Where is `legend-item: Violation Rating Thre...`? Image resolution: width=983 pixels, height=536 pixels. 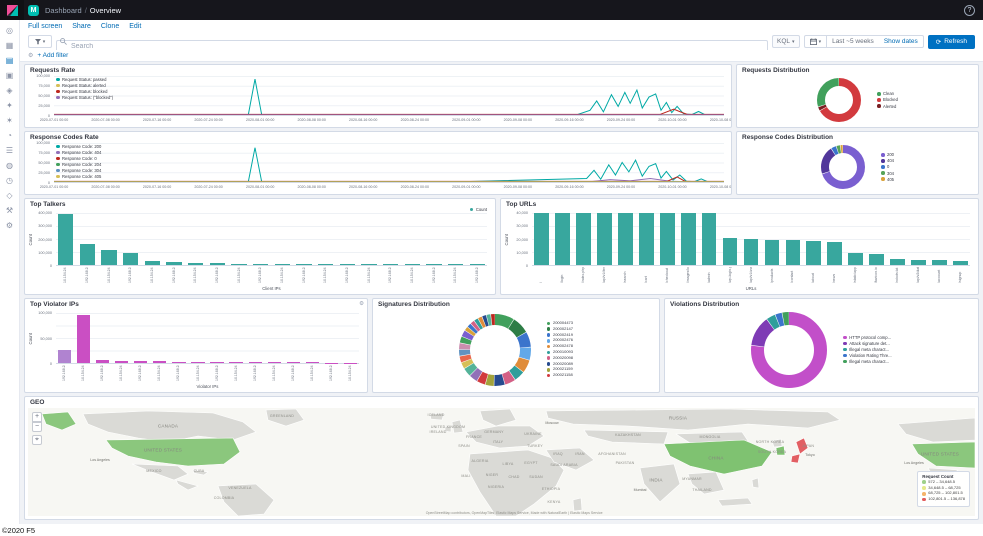
legend-item: Violation Rating Thre... is located at coordinates (867, 355).